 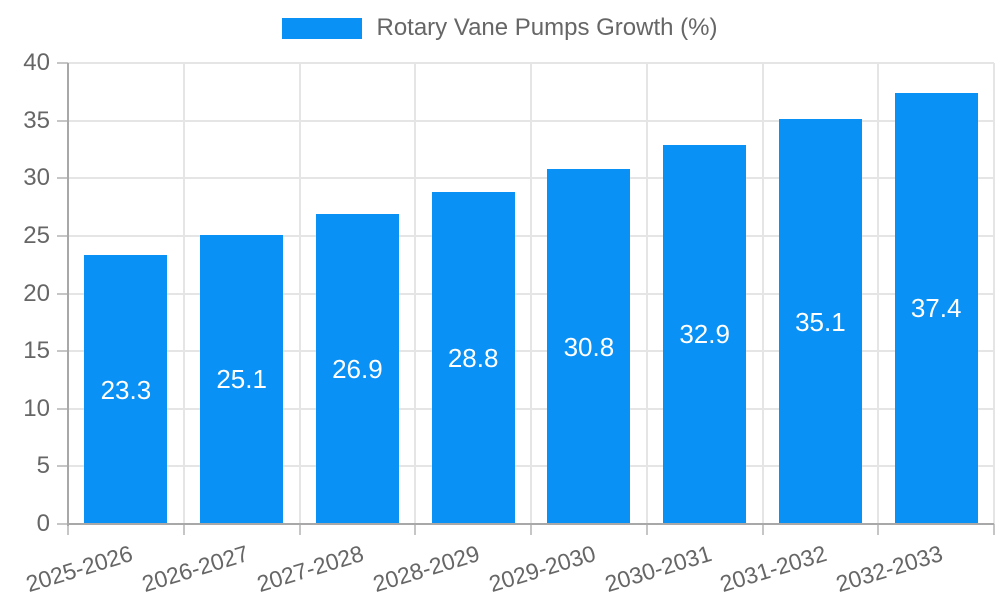 I want to click on bar-2029-2030, so click(x=589, y=346).